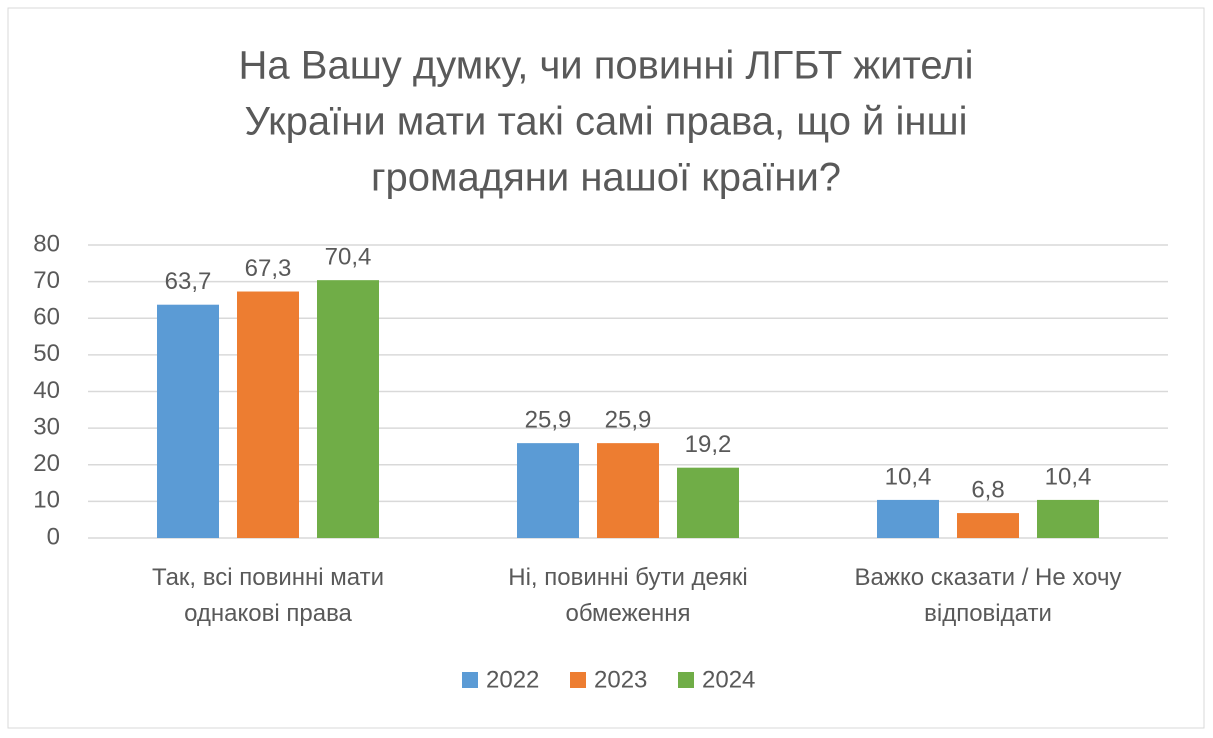  I want to click on y-tick-label: 30, so click(46, 426).